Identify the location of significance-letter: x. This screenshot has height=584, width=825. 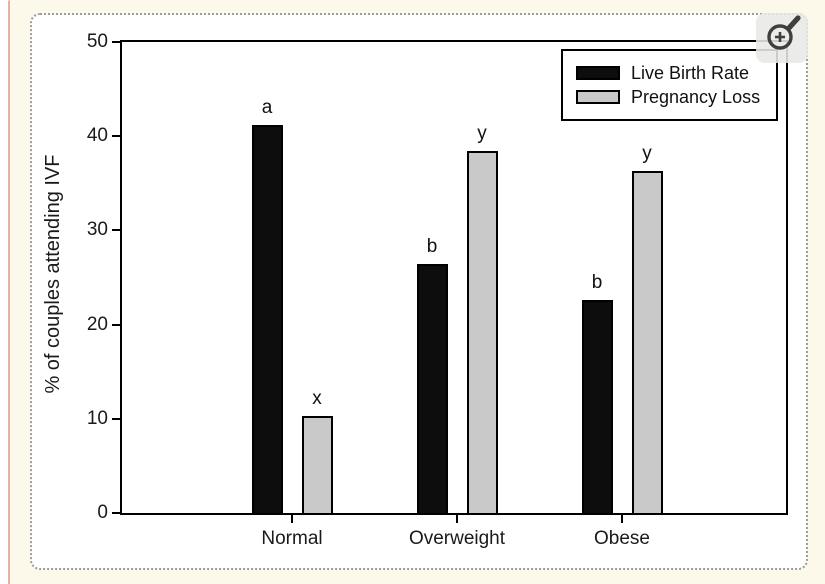
(317, 398).